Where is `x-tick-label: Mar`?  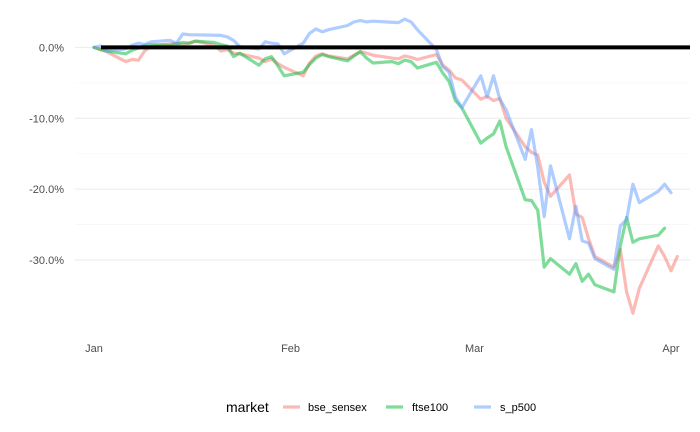 x-tick-label: Mar is located at coordinates (474, 349).